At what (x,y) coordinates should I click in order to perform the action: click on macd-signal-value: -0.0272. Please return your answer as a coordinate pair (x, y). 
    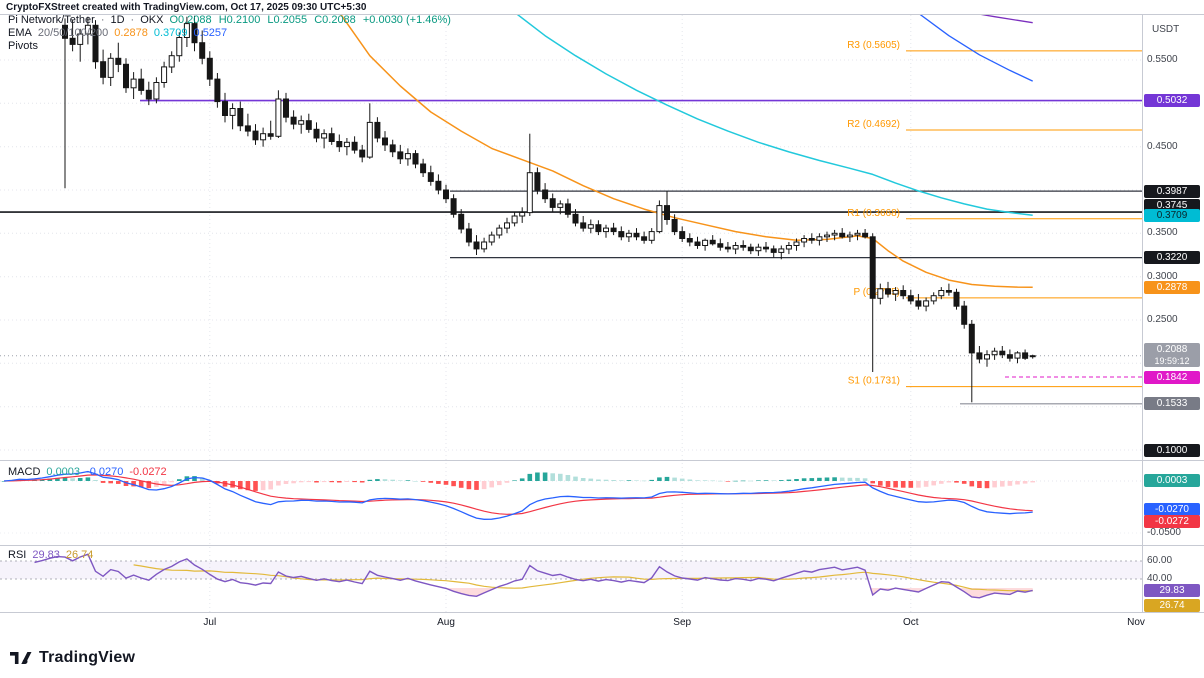
    Looking at the image, I should click on (148, 472).